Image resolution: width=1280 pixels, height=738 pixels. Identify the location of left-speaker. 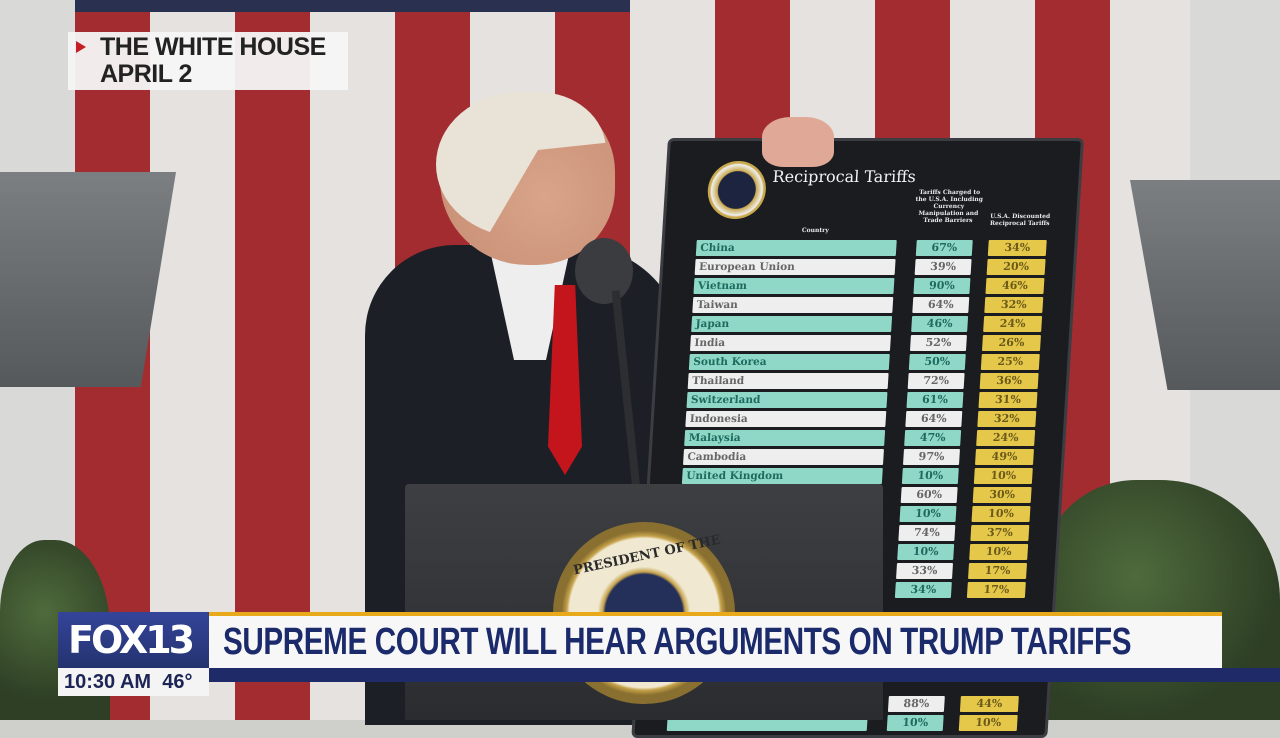
(88, 279).